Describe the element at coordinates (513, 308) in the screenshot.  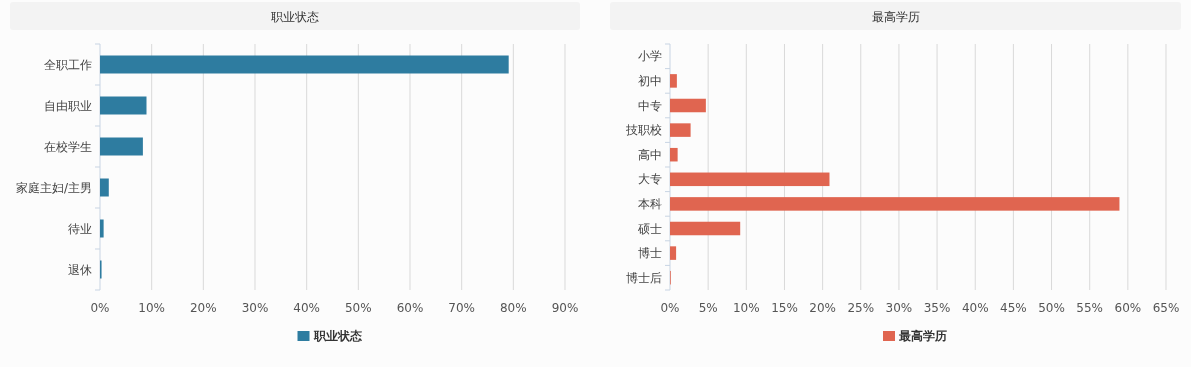
I see `x-tick-label: 80%` at that location.